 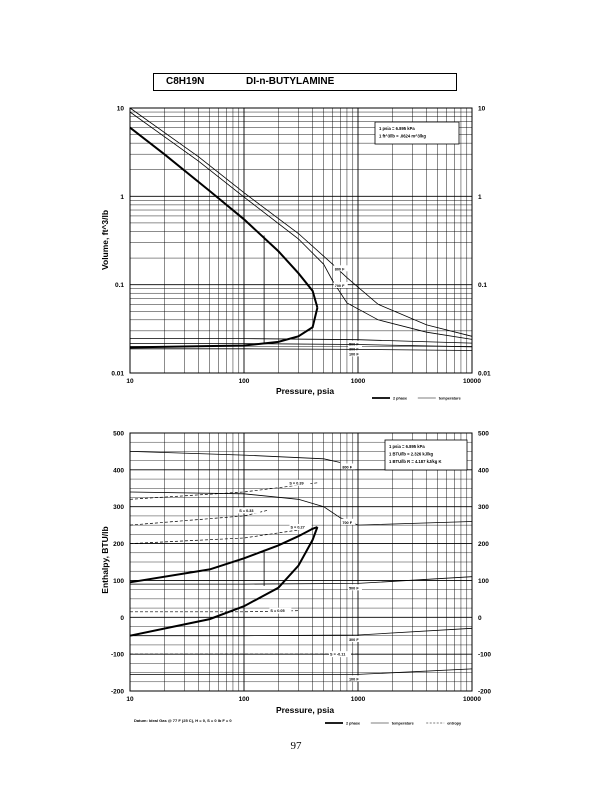 I want to click on y-tick-label-left: 0, so click(x=122, y=618).